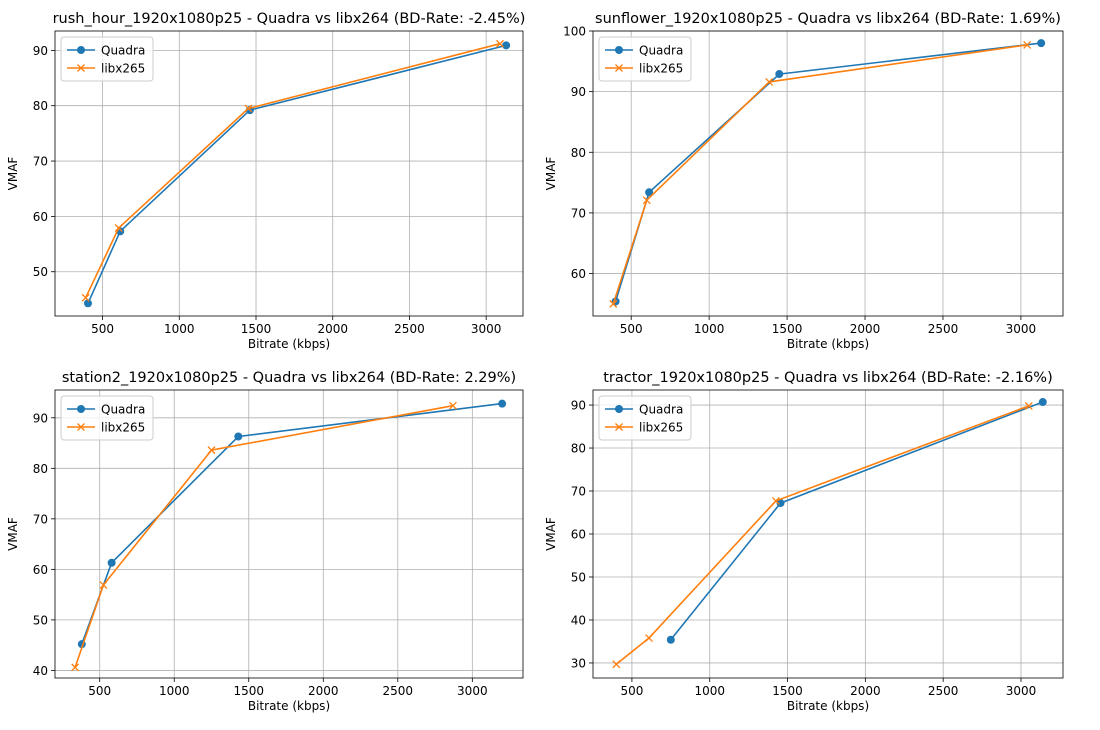 Image resolution: width=1100 pixels, height=730 pixels. What do you see at coordinates (574, 32) in the screenshot?
I see `y-tick-label: 100` at bounding box center [574, 32].